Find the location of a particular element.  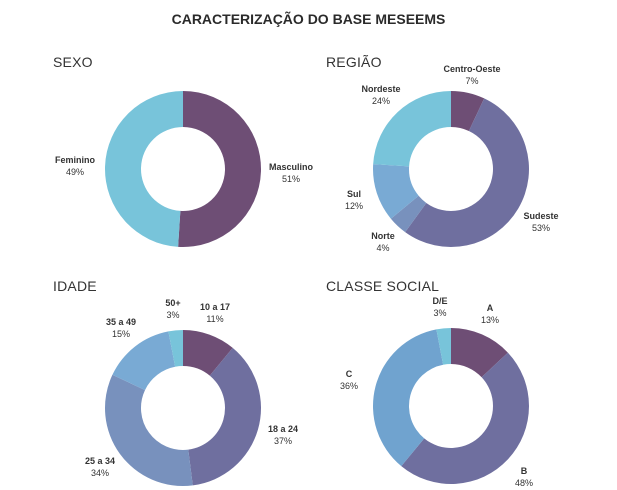

label-sexo-feminino-name: Feminino is located at coordinates (75, 160).